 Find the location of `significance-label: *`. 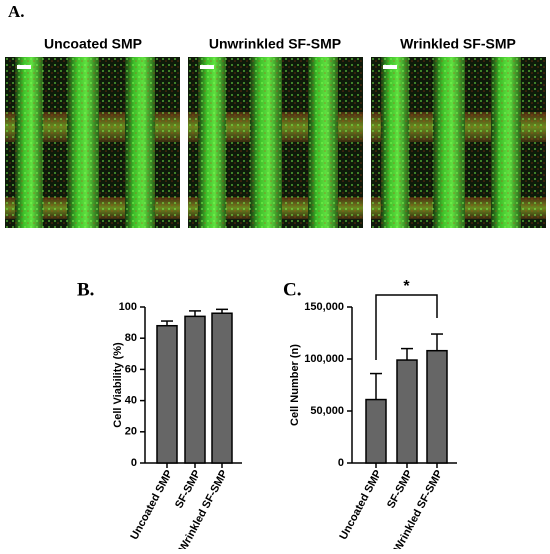

significance-label: * is located at coordinates (406, 286).